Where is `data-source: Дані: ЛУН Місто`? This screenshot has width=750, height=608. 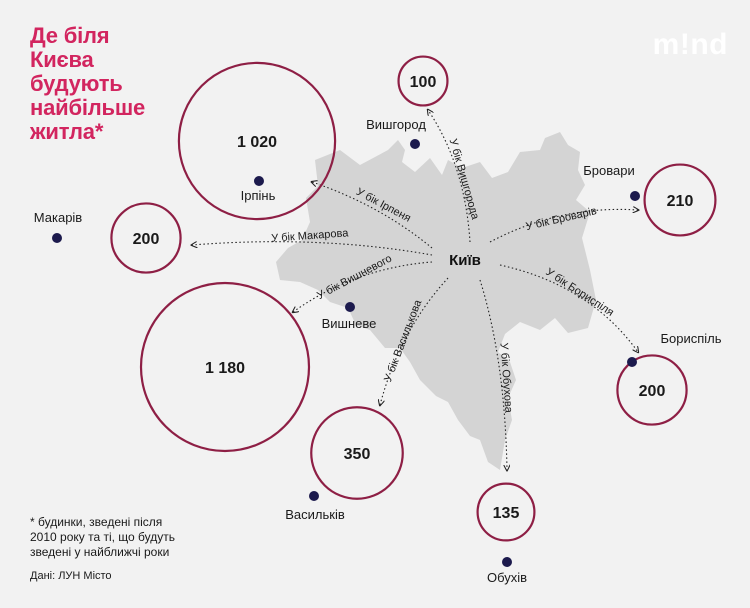
data-source: Дані: ЛУН Місто is located at coordinates (71, 576).